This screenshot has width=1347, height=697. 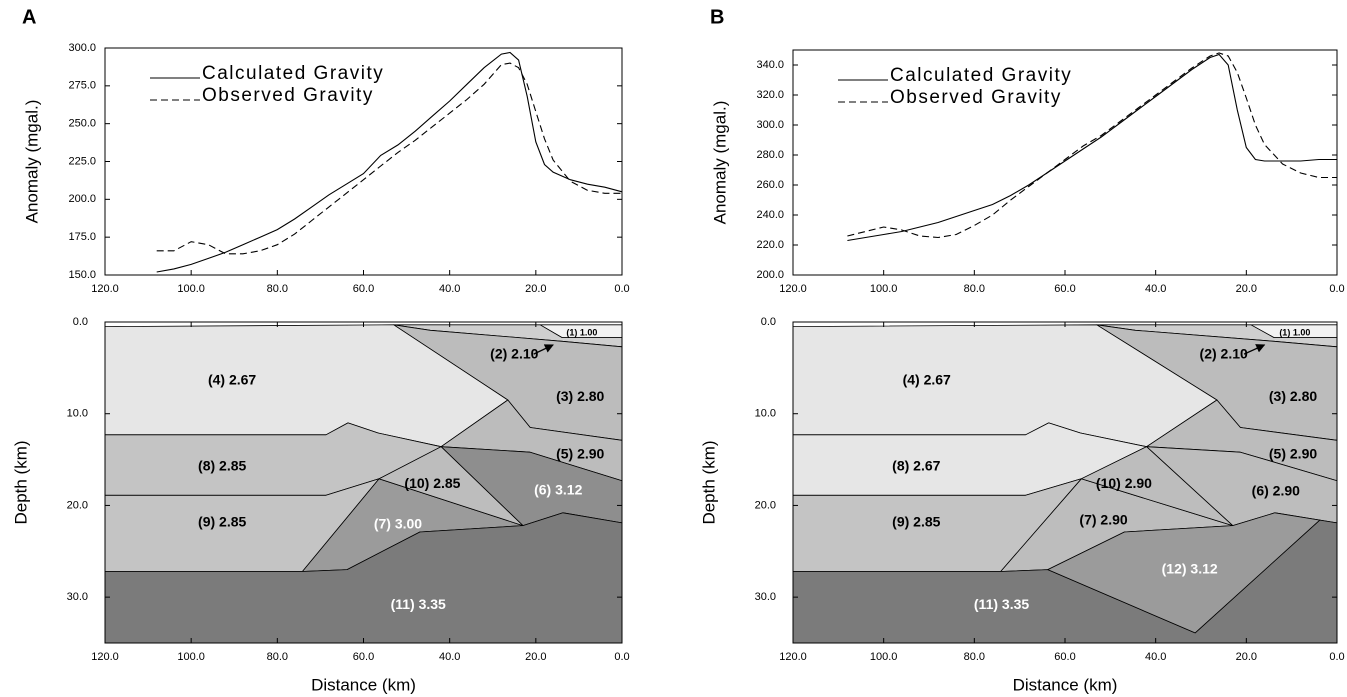 What do you see at coordinates (82, 237) in the screenshot?
I see `y-tick-label: 175.0` at bounding box center [82, 237].